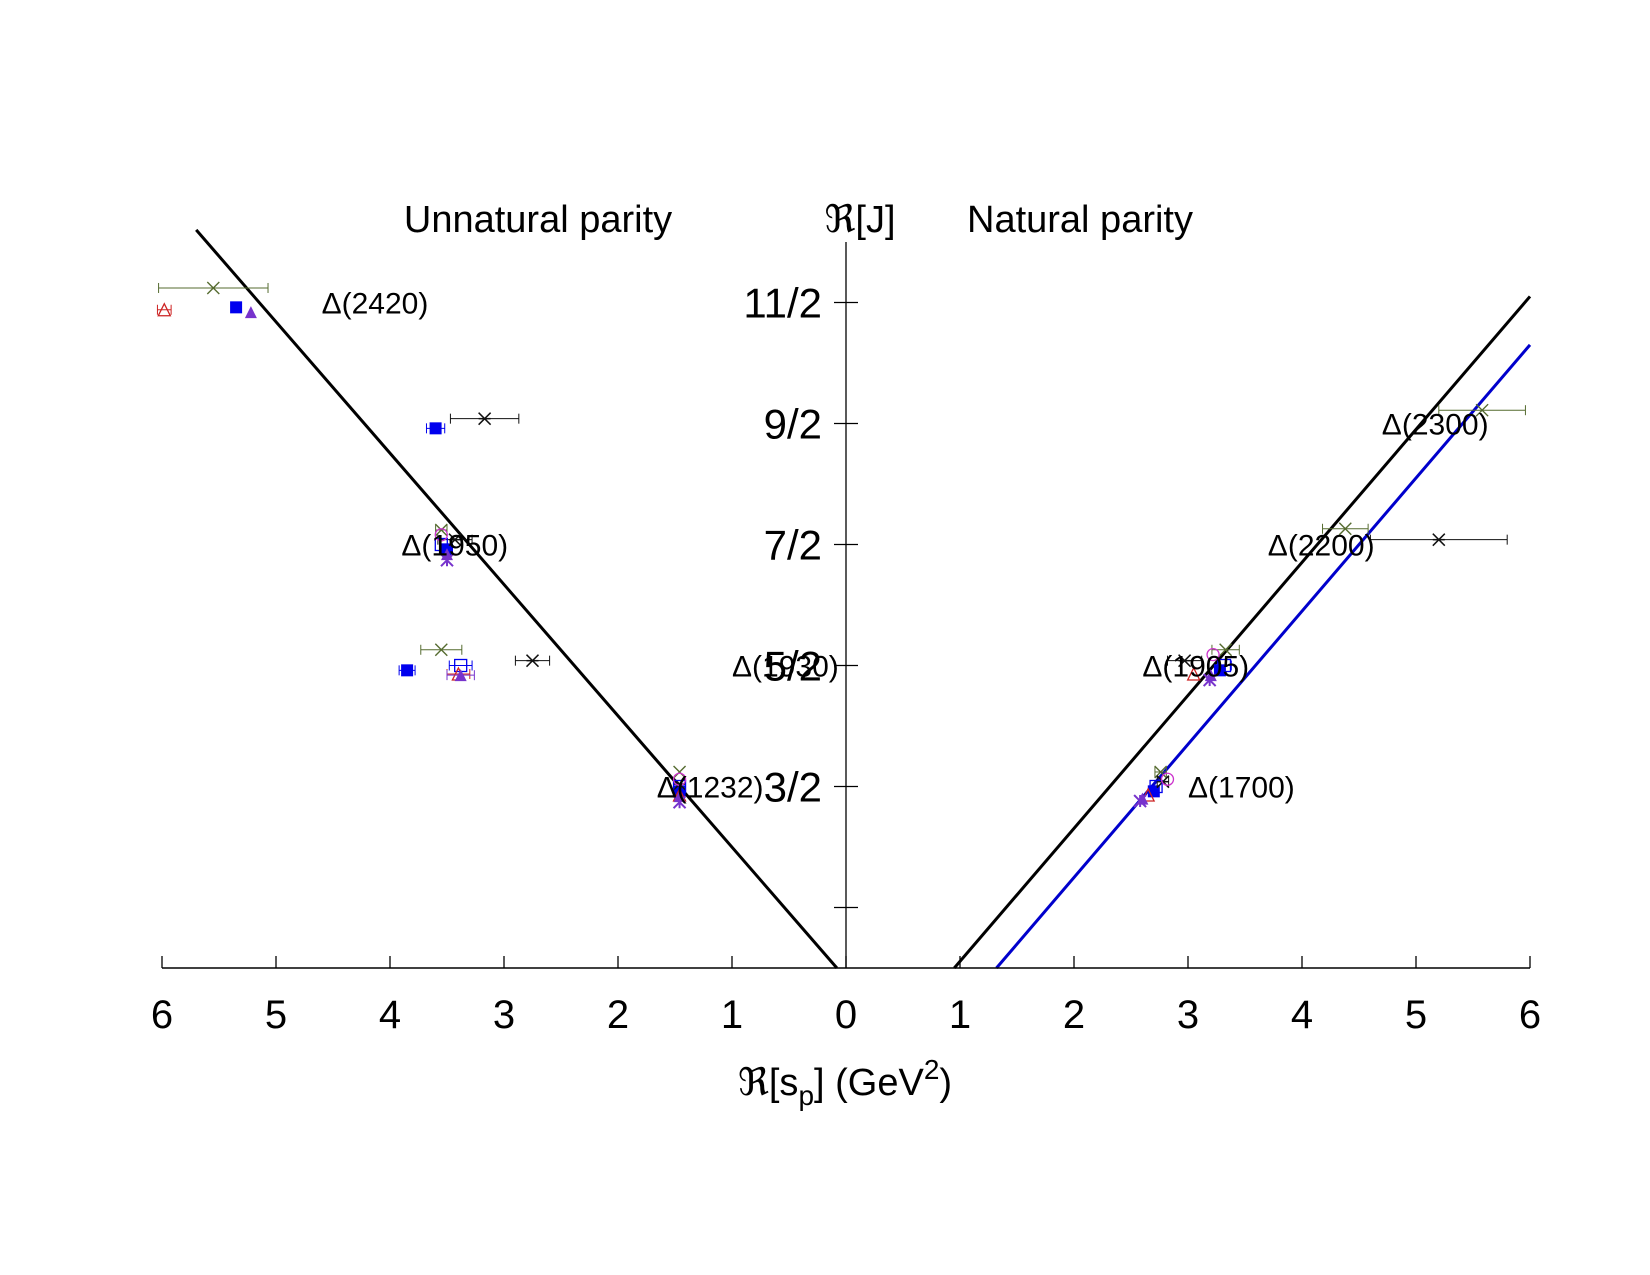 The width and height of the screenshot is (1650, 1275). I want to click on y-tick-label: 11/2, so click(782, 303).